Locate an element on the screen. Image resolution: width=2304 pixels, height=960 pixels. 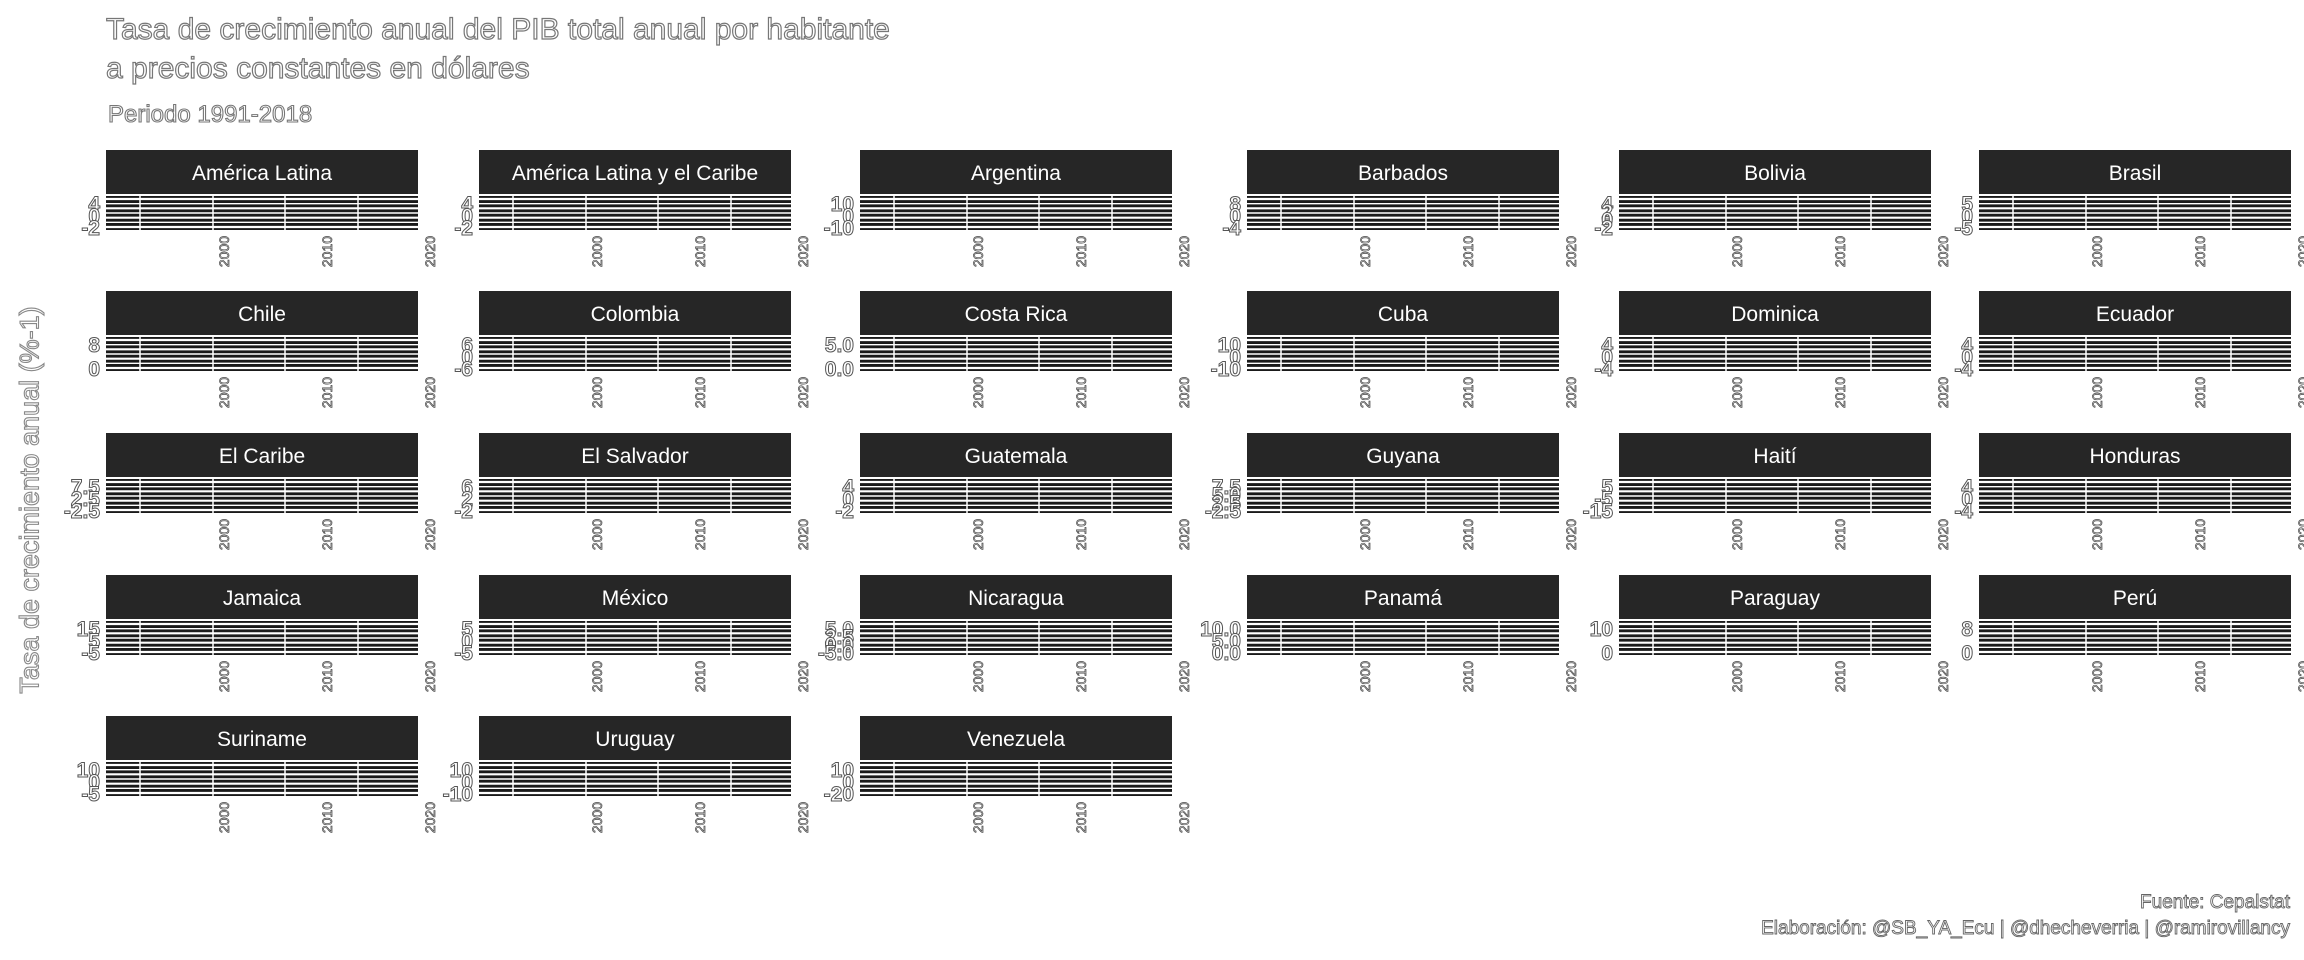
y-tick-label: -2.5 is located at coordinates (82, 511).